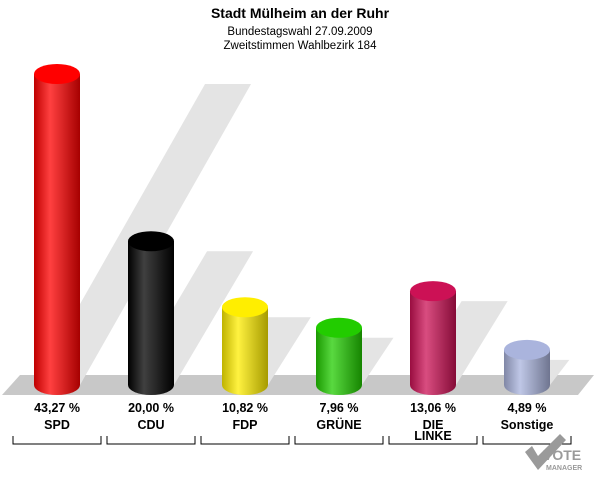 The width and height of the screenshot is (600, 480). Describe the element at coordinates (301, 46) in the screenshot. I see `chart-subtitle-line-2: Zweitstimmen Wahlbezirk 184` at that location.